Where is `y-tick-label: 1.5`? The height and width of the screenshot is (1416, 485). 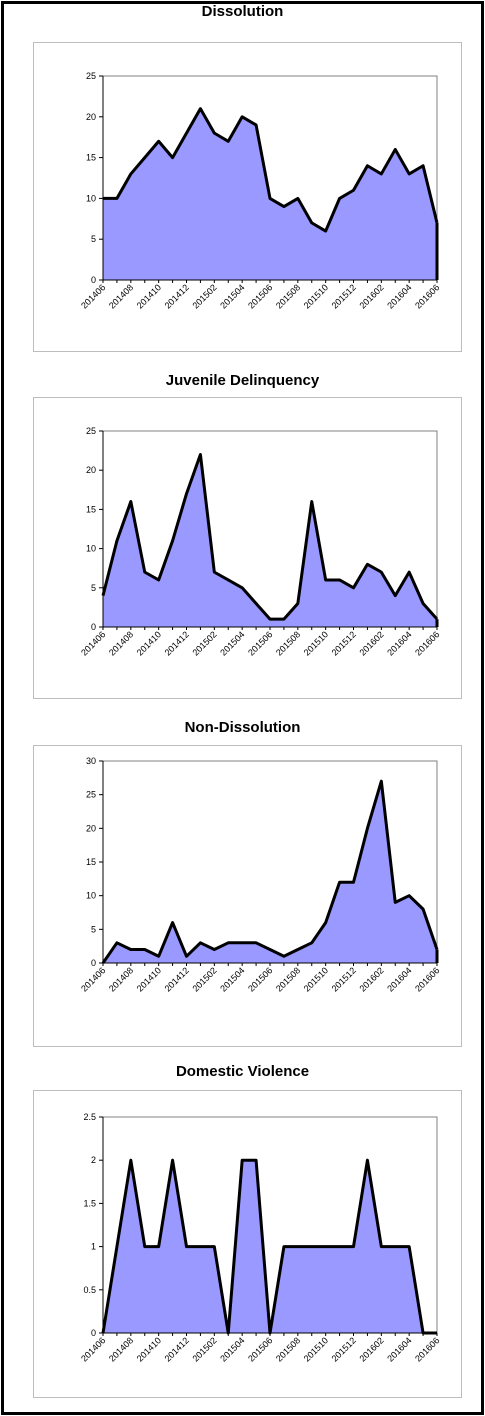
y-tick-label: 1.5 is located at coordinates (89, 1203).